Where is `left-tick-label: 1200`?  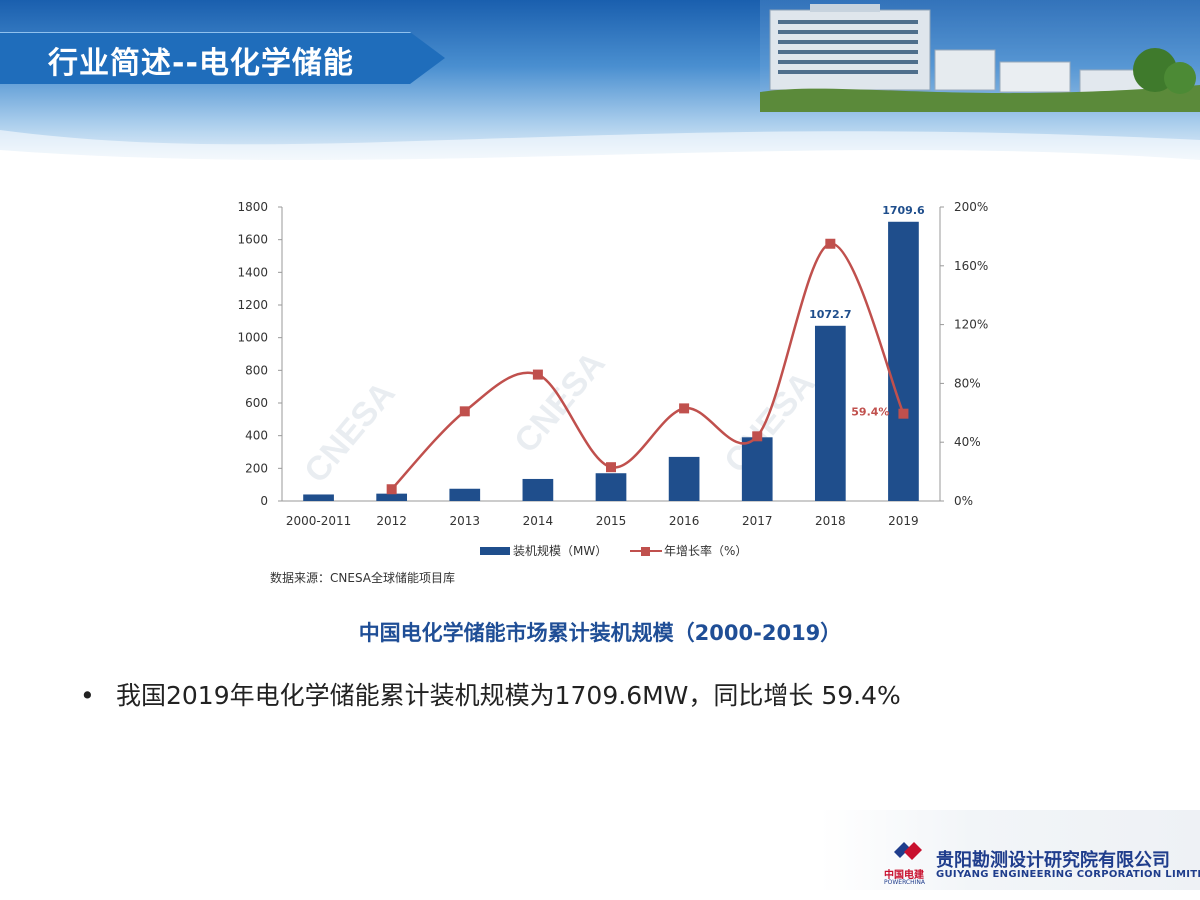 left-tick-label: 1200 is located at coordinates (252, 305).